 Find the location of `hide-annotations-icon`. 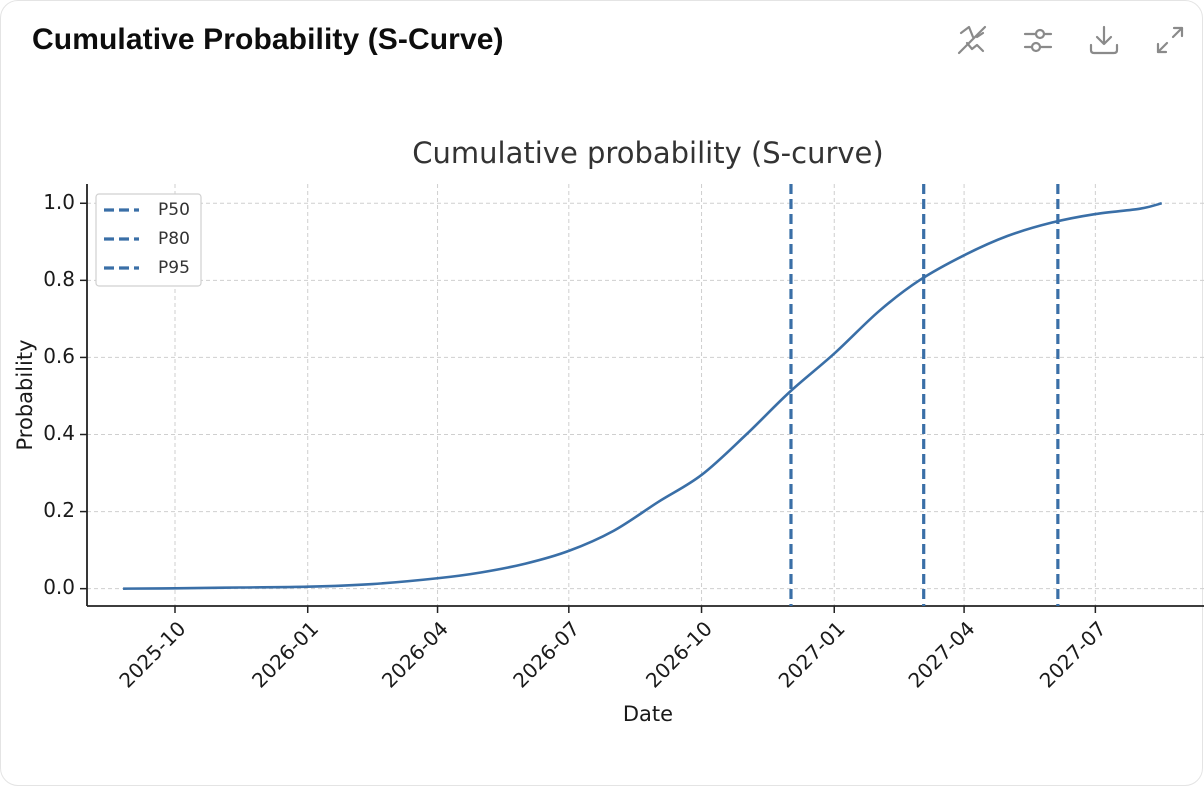

hide-annotations-icon is located at coordinates (972, 40).